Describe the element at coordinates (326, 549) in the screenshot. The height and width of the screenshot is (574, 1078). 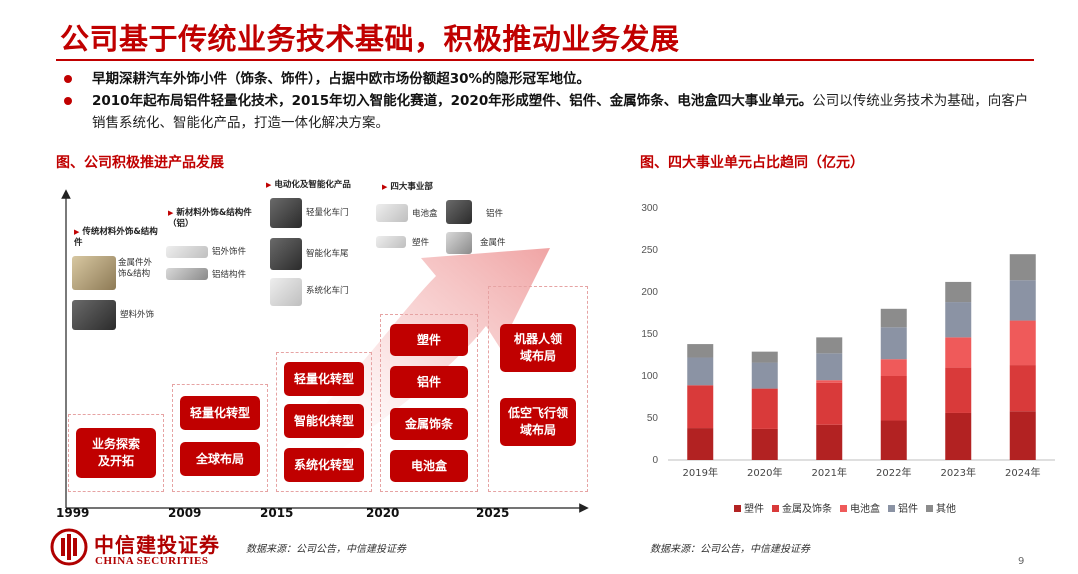
I see `left-data-source: 数据来源：公司公告，中信建投证券` at that location.